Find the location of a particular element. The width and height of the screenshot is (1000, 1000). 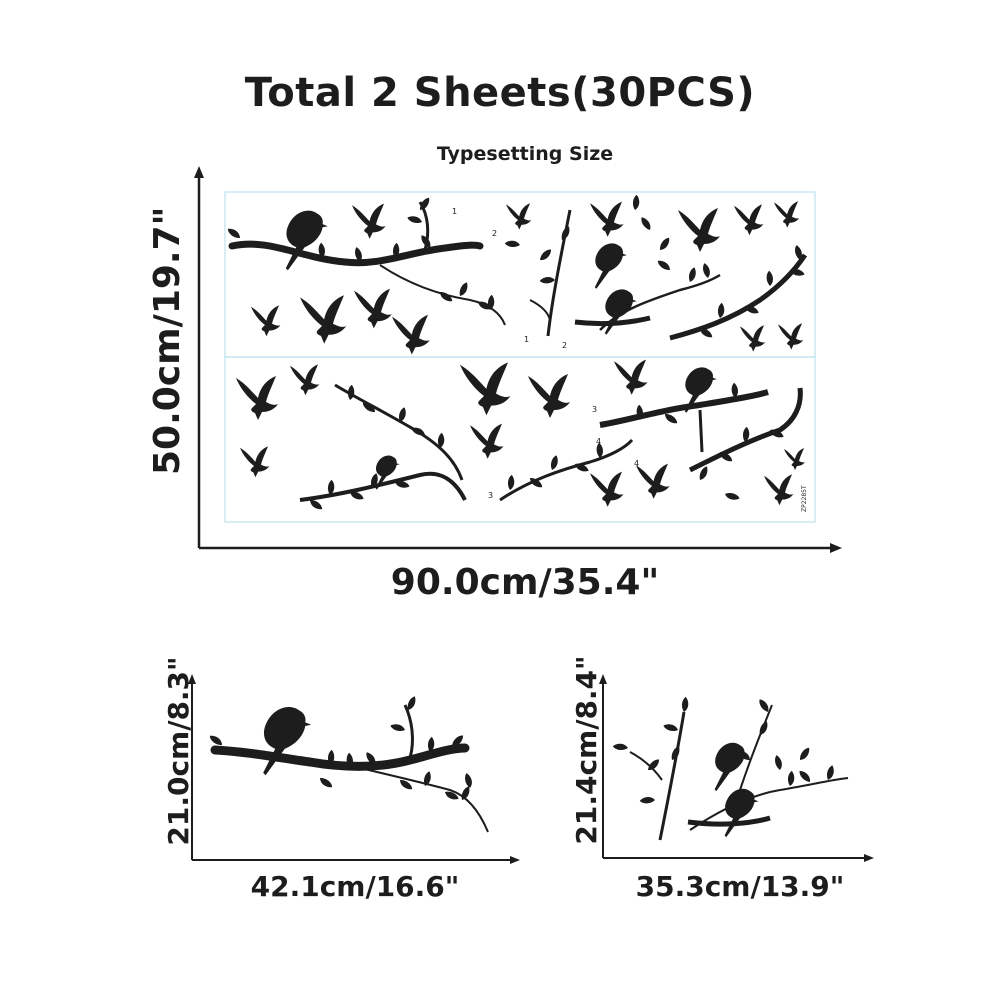

piece-one-width-label: 42.1cm/16.6" is located at coordinates (355, 886).